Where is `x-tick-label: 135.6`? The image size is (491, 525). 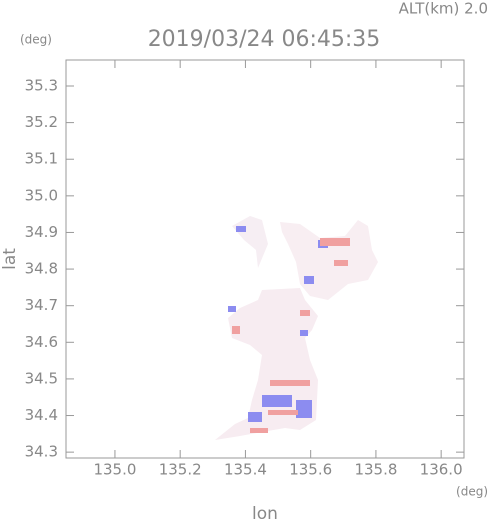
x-tick-label: 135.6 is located at coordinates (310, 470).